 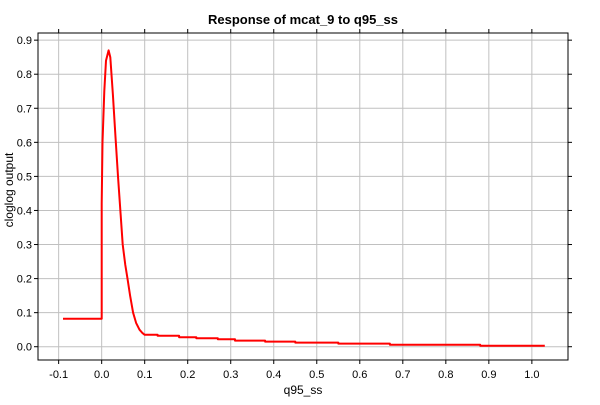 What do you see at coordinates (24, 109) in the screenshot?
I see `y-tick-label: 0.7` at bounding box center [24, 109].